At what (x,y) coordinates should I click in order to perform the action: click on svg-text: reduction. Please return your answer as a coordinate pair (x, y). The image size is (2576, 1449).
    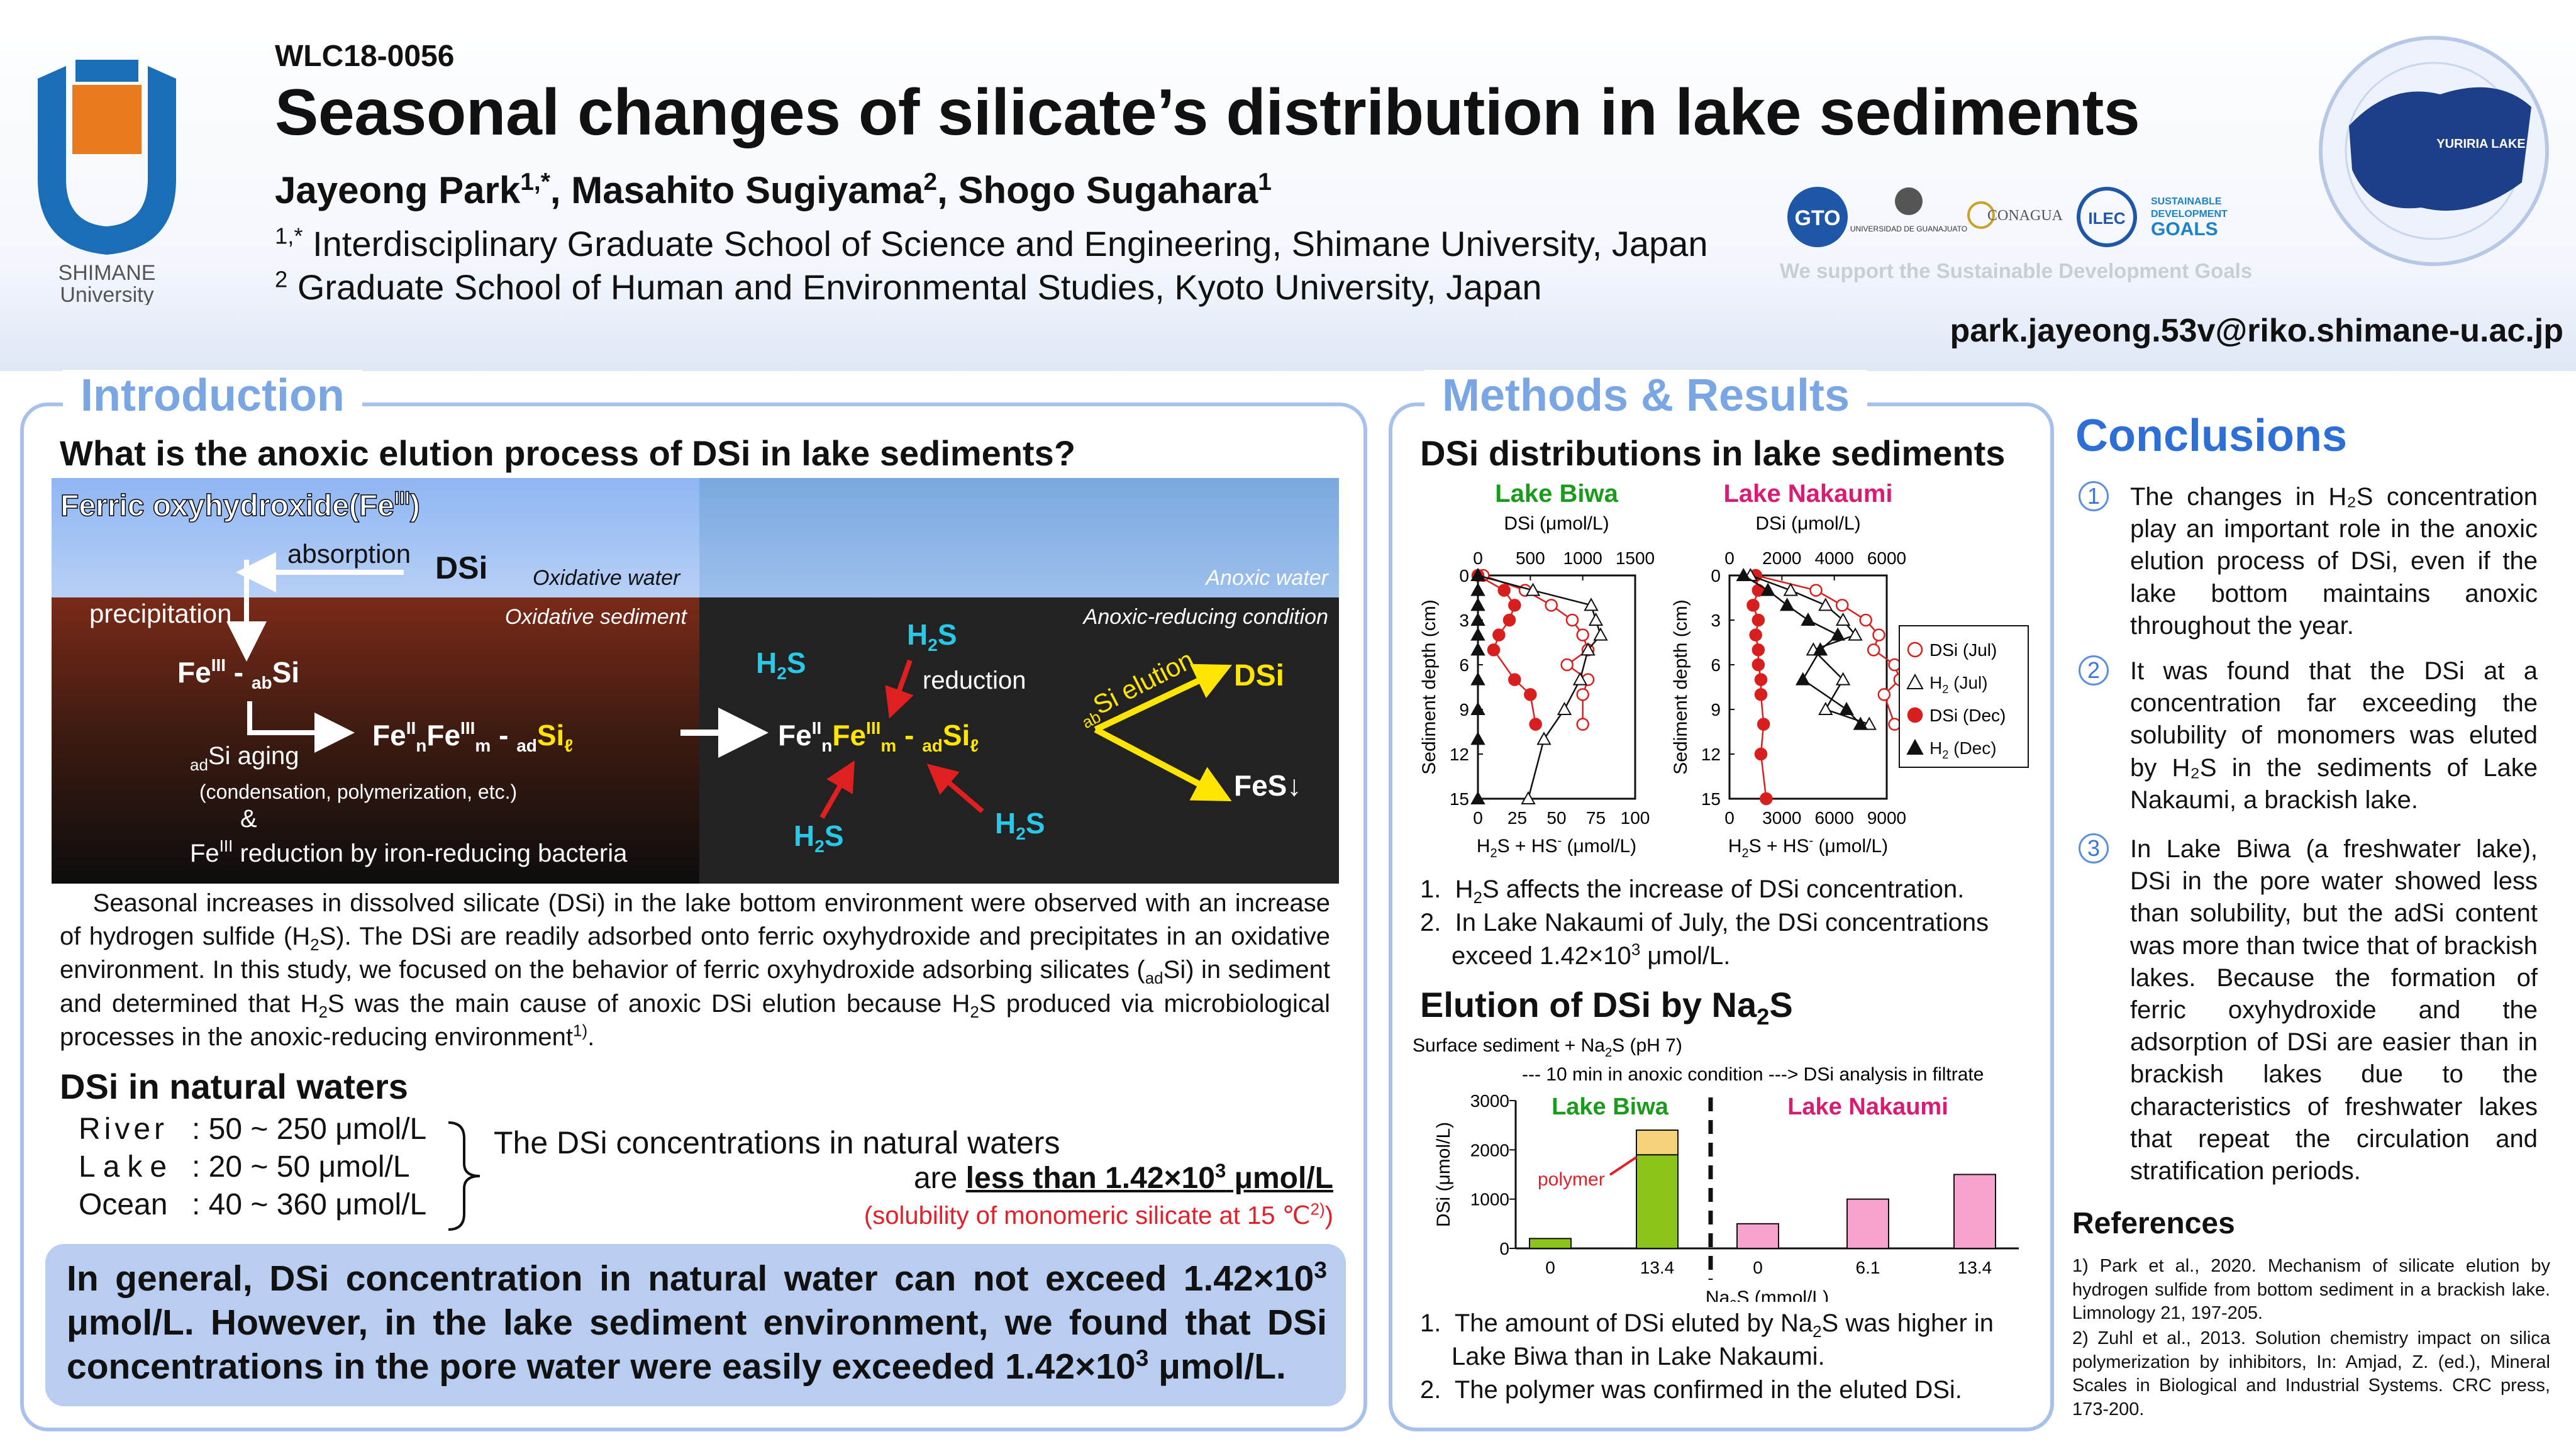
    Looking at the image, I should click on (974, 680).